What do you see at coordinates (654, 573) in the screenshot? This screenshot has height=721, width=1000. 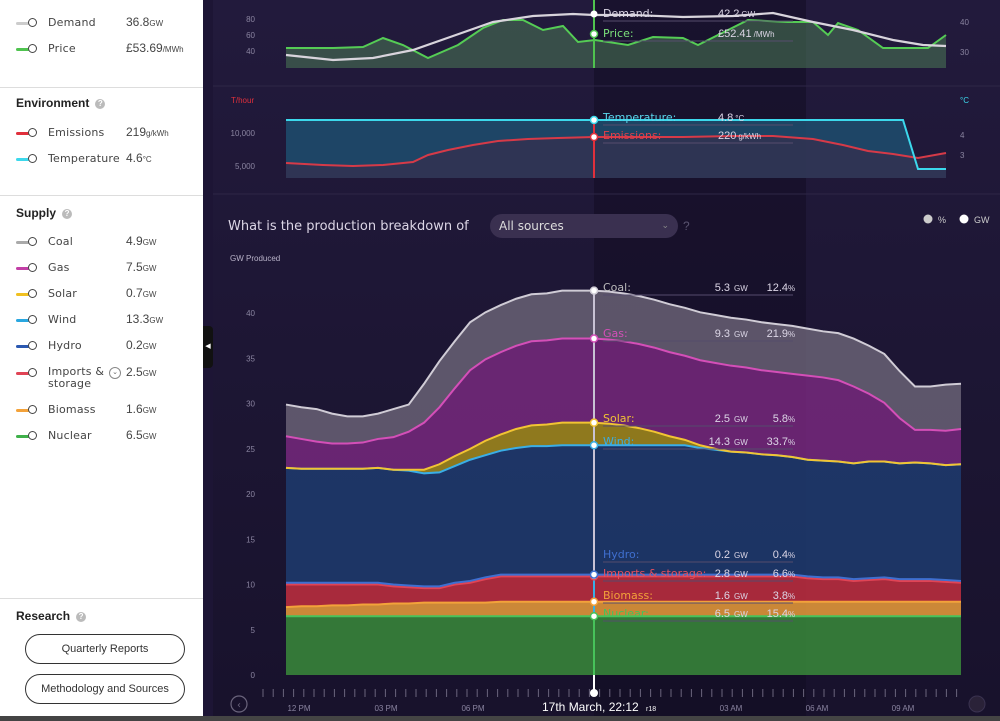 I see `tooltip-label: Imports & storage:` at bounding box center [654, 573].